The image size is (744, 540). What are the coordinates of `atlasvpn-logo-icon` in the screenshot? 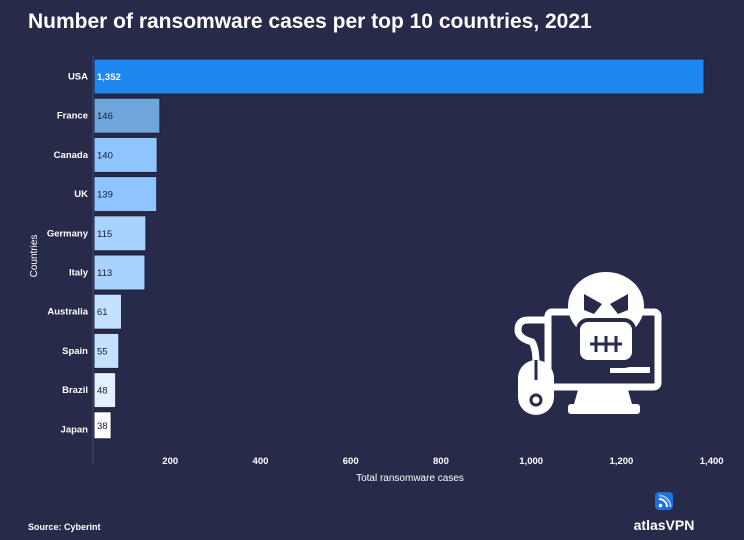 It's located at (664, 501).